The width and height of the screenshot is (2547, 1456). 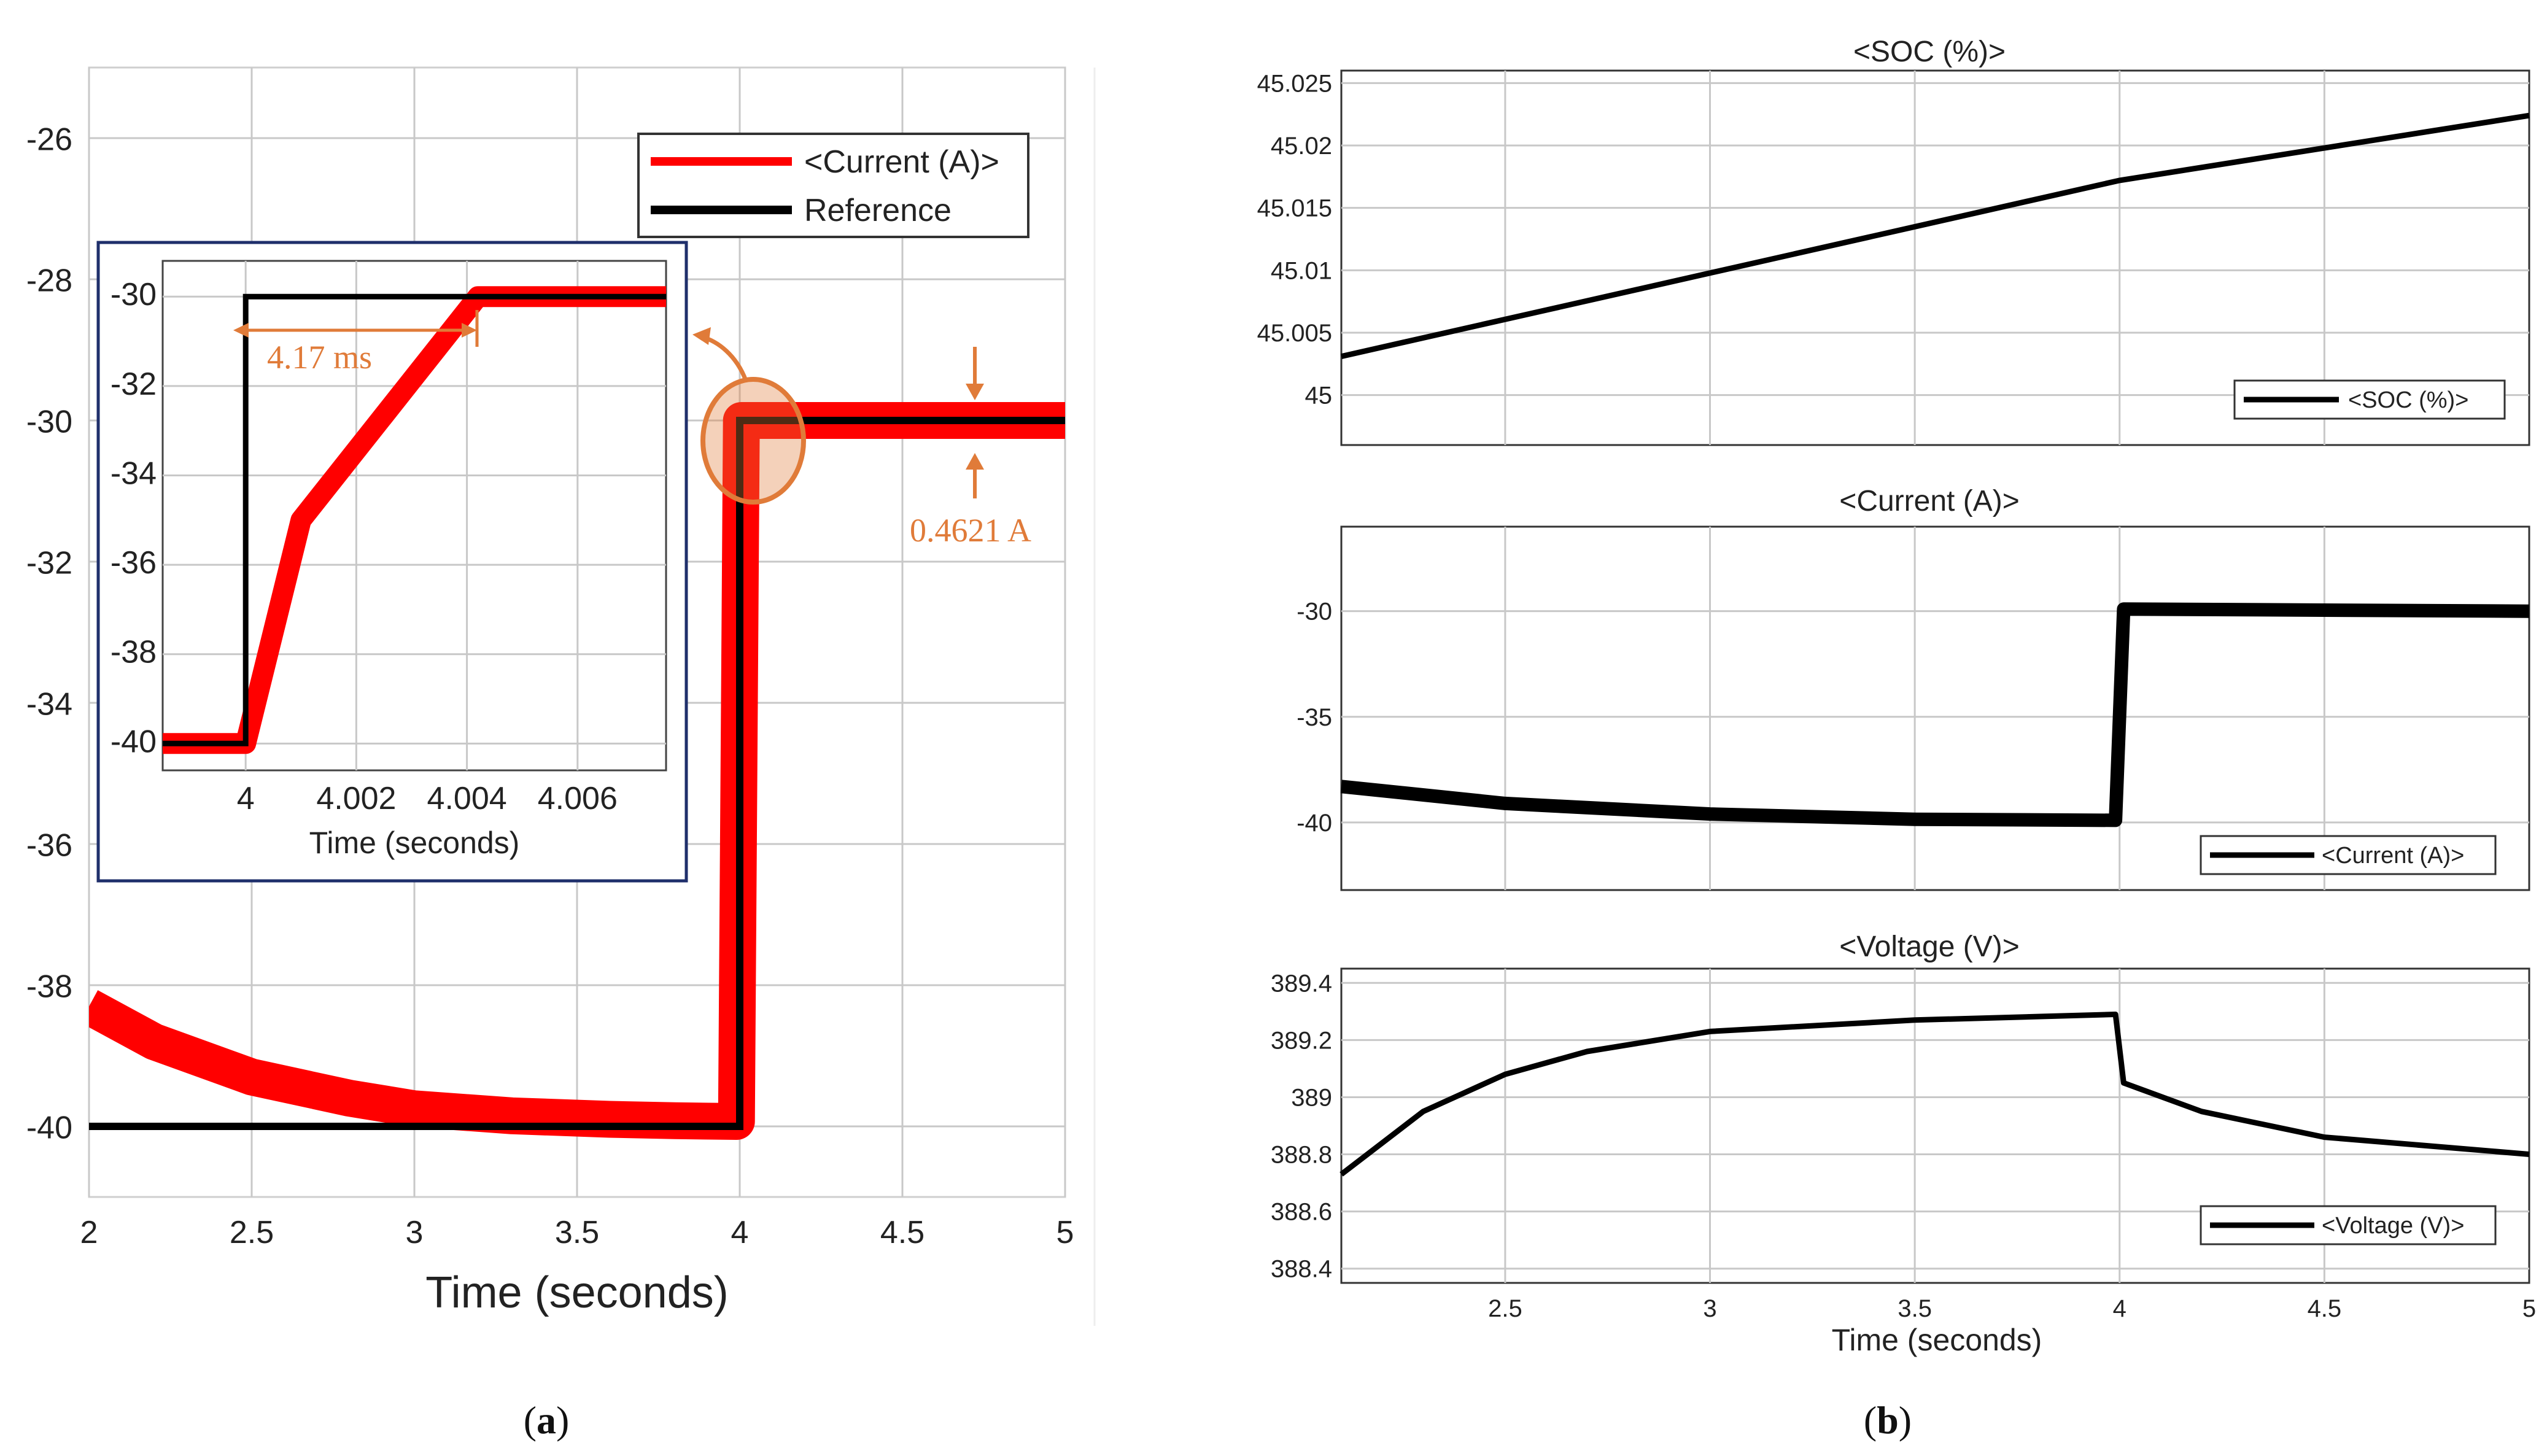 What do you see at coordinates (1929, 501) in the screenshot?
I see `current-title: <Current (A)>` at bounding box center [1929, 501].